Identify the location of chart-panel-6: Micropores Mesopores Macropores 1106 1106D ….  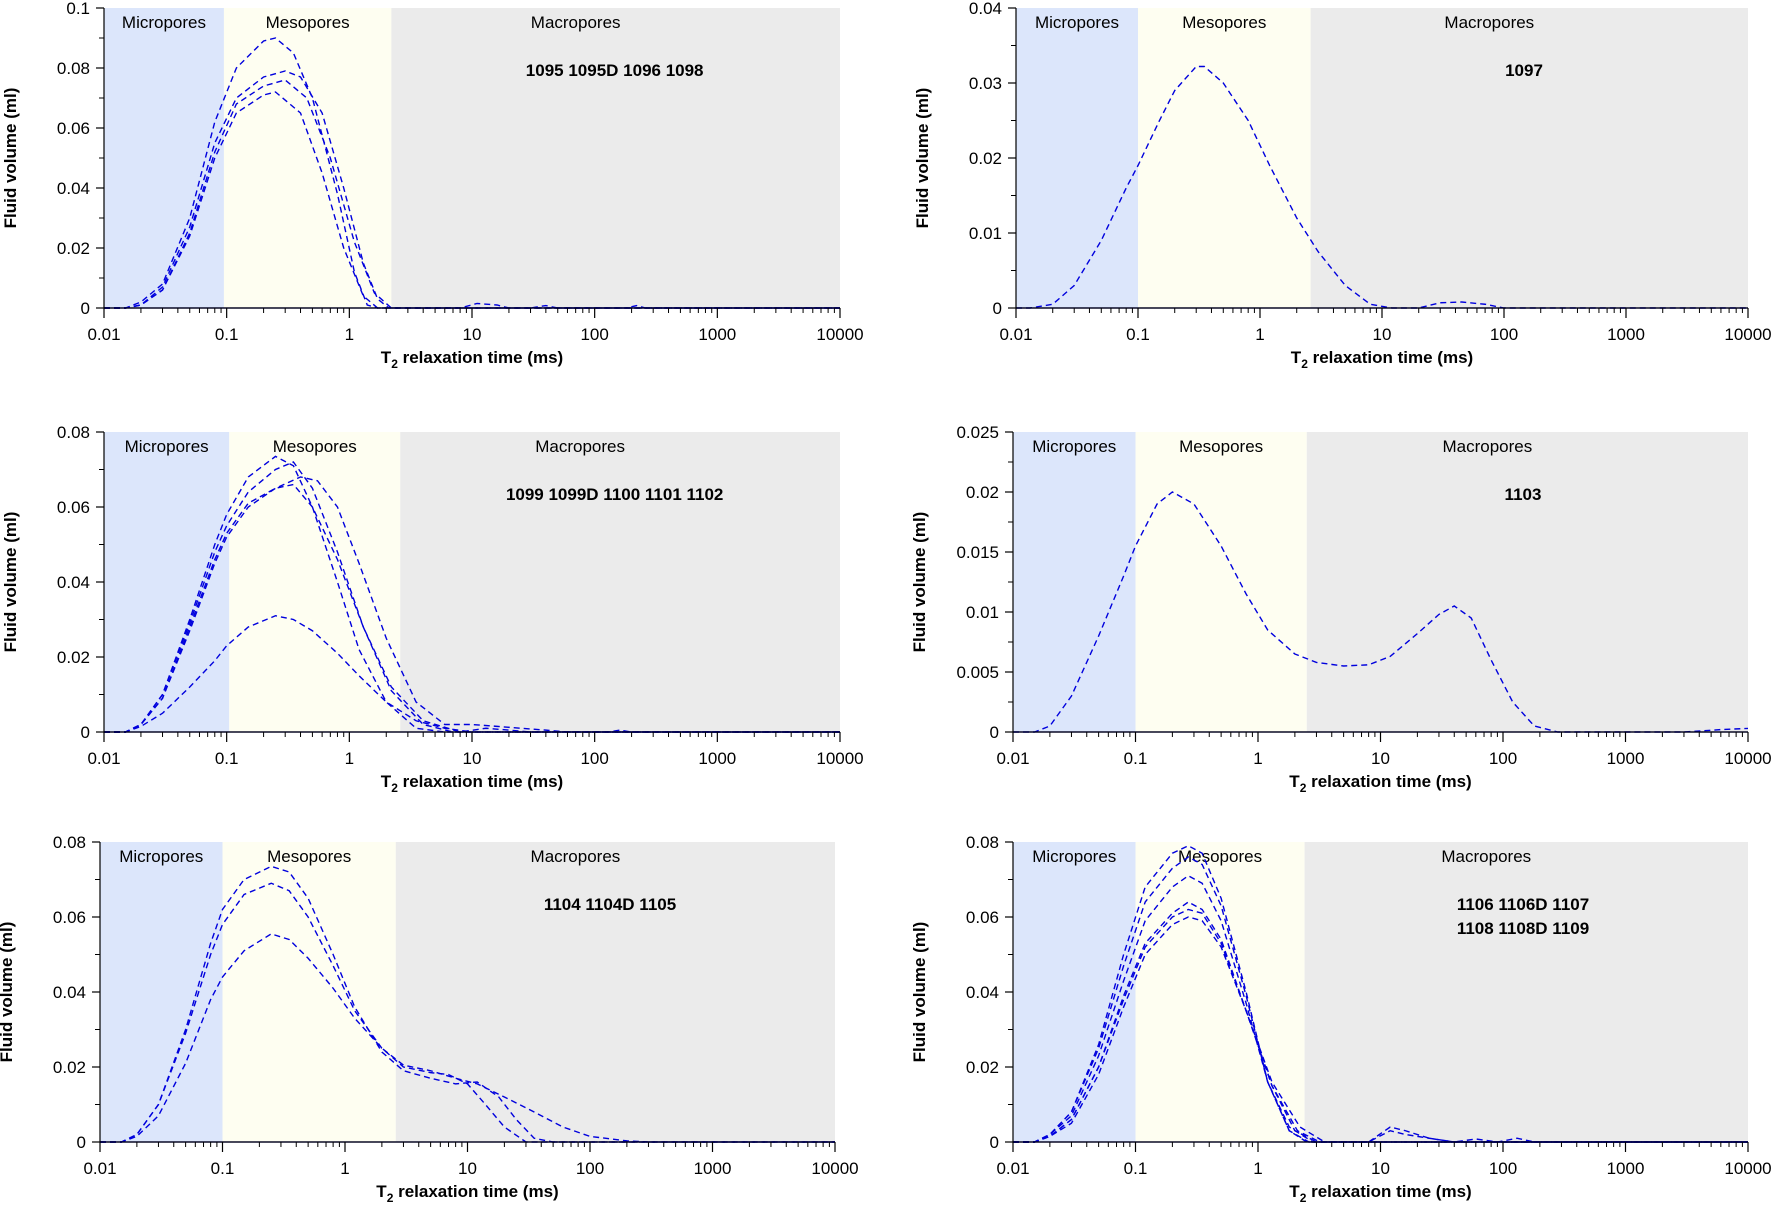
(1341, 1019).